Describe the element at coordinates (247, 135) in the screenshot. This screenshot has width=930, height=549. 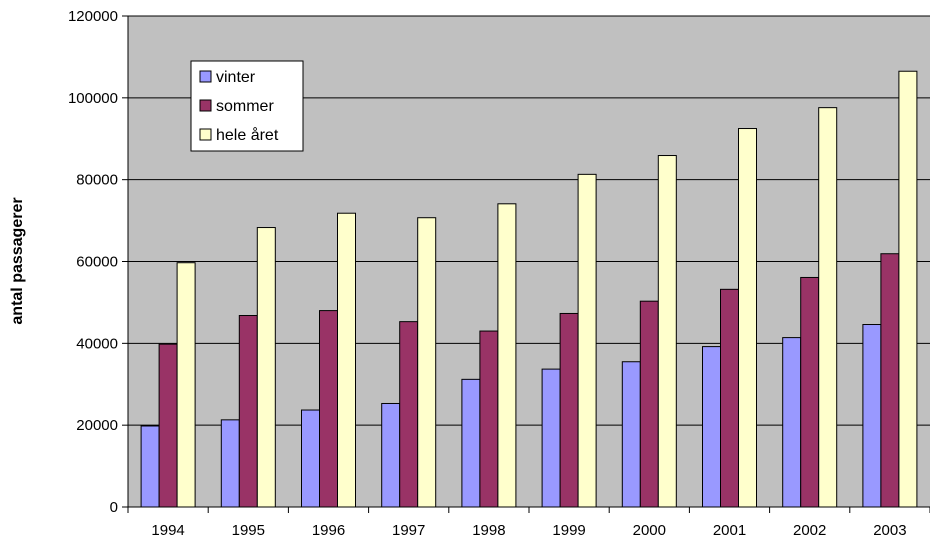
I see `legend-label: hele året` at that location.